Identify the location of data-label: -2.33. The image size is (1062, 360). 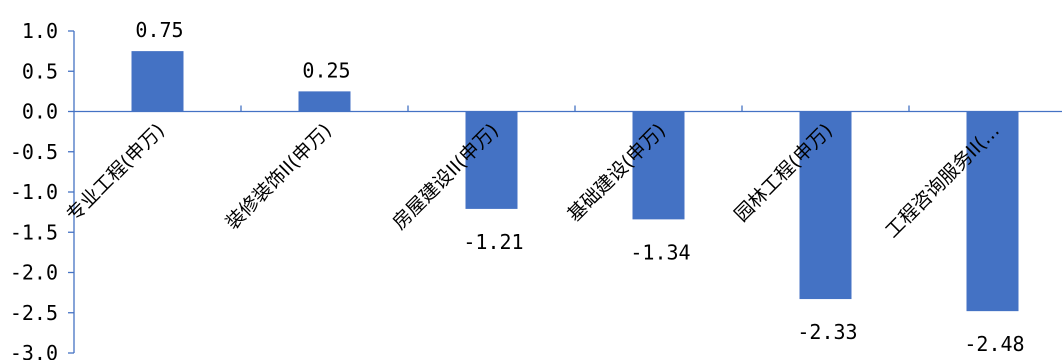
(827, 332).